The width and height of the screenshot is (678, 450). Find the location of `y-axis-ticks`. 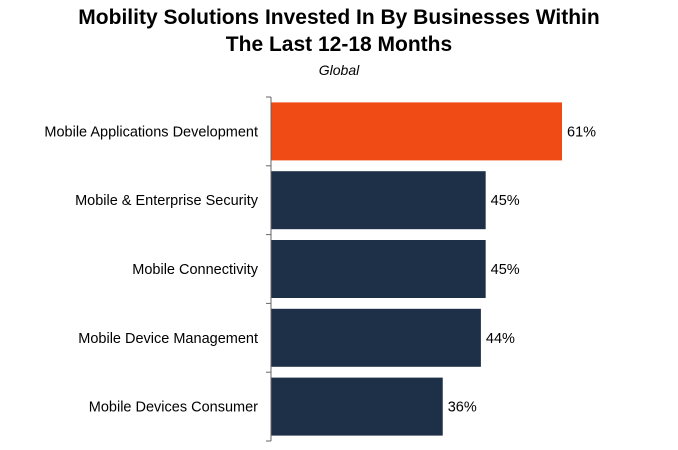

y-axis-ticks is located at coordinates (268, 269).